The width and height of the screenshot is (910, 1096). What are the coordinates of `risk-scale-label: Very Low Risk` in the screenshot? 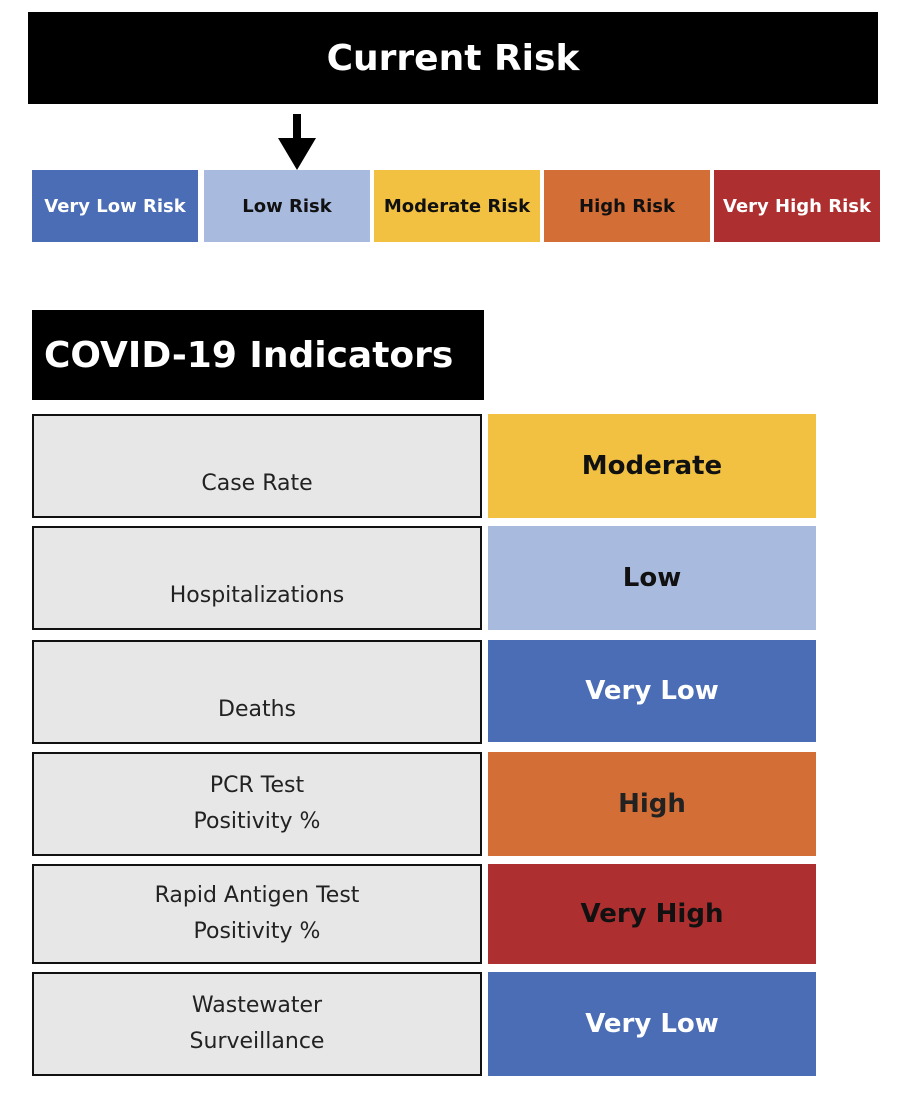 It's located at (115, 206).